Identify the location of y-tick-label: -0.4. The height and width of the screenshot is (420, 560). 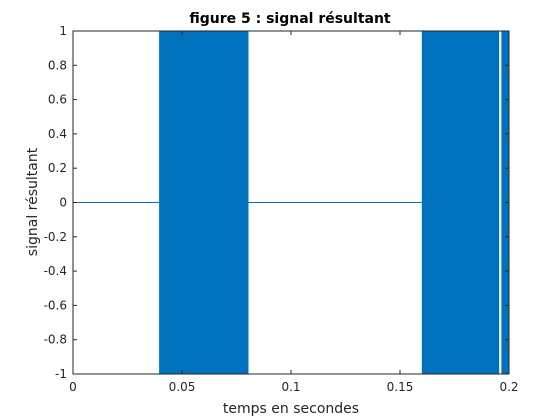
(55, 271).